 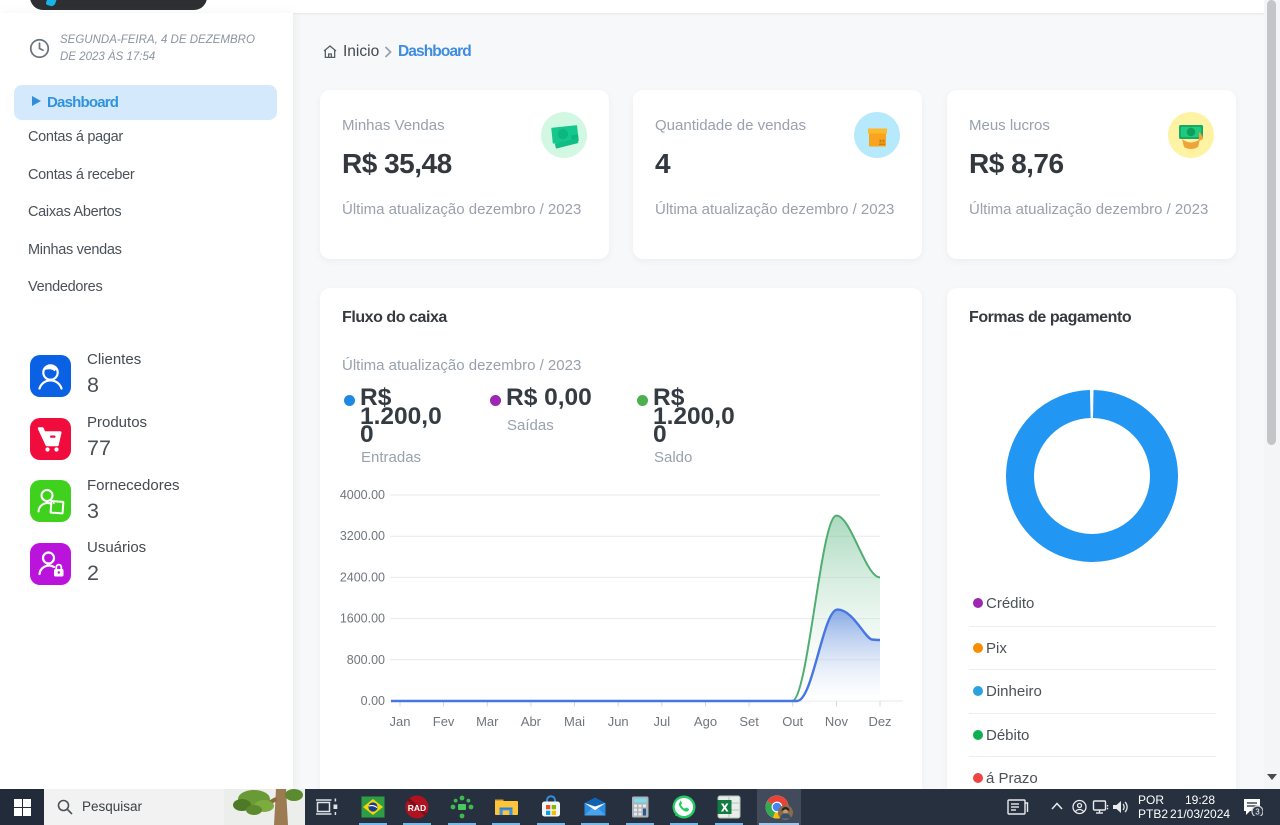 What do you see at coordinates (362, 619) in the screenshot?
I see `svg-text: 1600.00` at bounding box center [362, 619].